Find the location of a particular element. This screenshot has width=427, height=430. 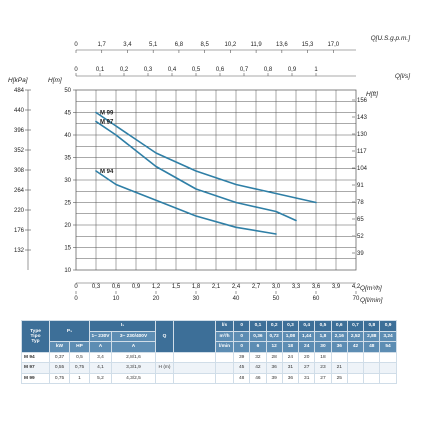

left-axis-m-tick-label: 45 is located at coordinates (67, 114).